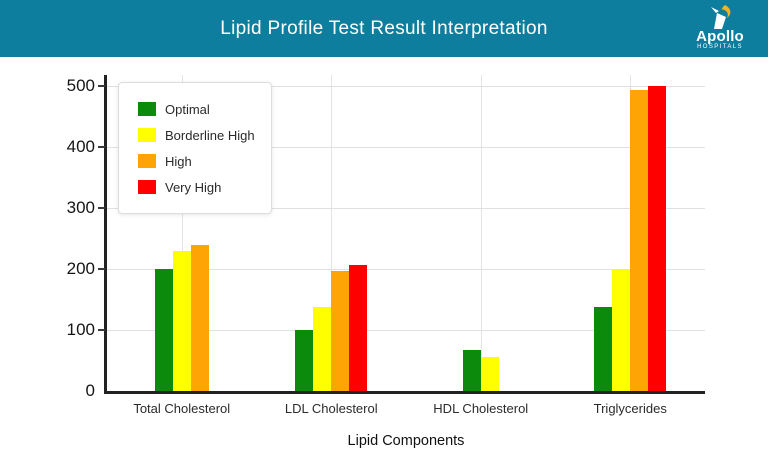  Describe the element at coordinates (187, 109) in the screenshot. I see `legend-label: Optimal` at that location.